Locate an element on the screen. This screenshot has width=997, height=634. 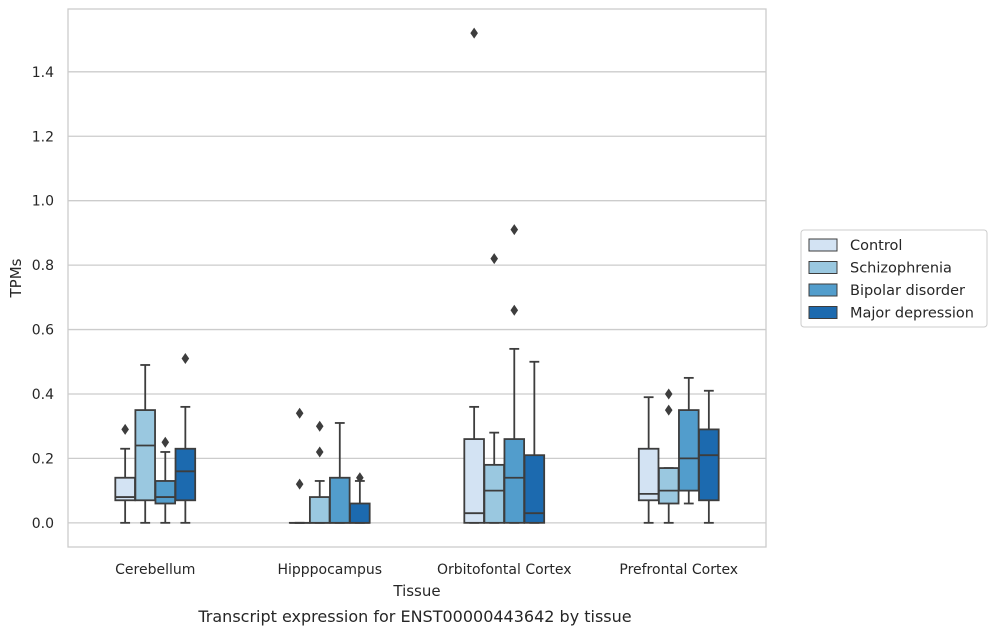
x-tick-label: Orbitofontal Cortex is located at coordinates (504, 570).